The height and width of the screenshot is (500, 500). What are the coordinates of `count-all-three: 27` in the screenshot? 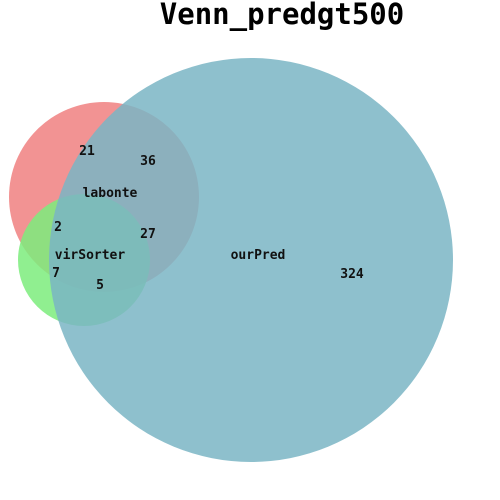 It's located at (148, 234).